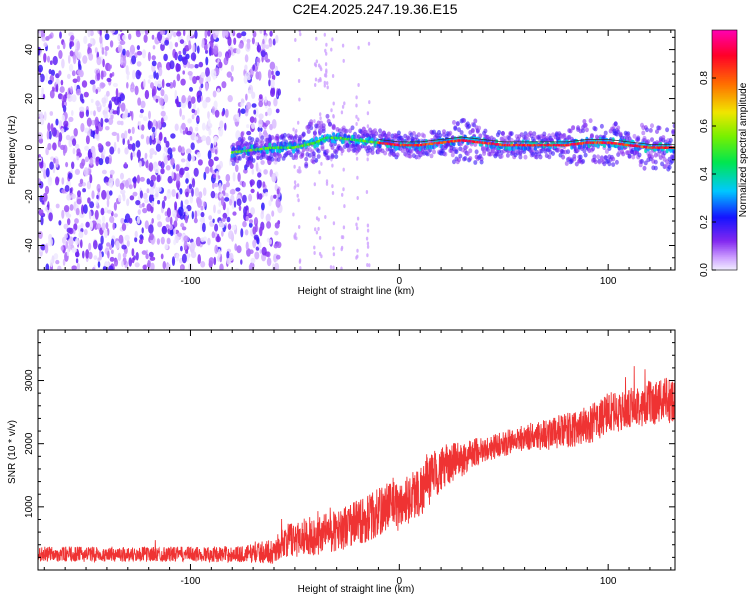 The image size is (750, 600). What do you see at coordinates (608, 281) in the screenshot?
I see `x-tick-label: 100` at bounding box center [608, 281].